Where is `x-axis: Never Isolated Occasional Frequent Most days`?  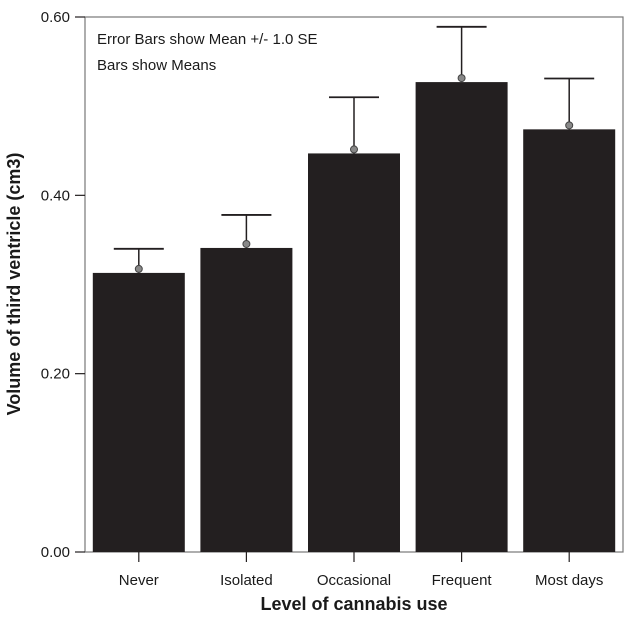 x-axis: Never Isolated Occasional Frequent Most days is located at coordinates (361, 570).